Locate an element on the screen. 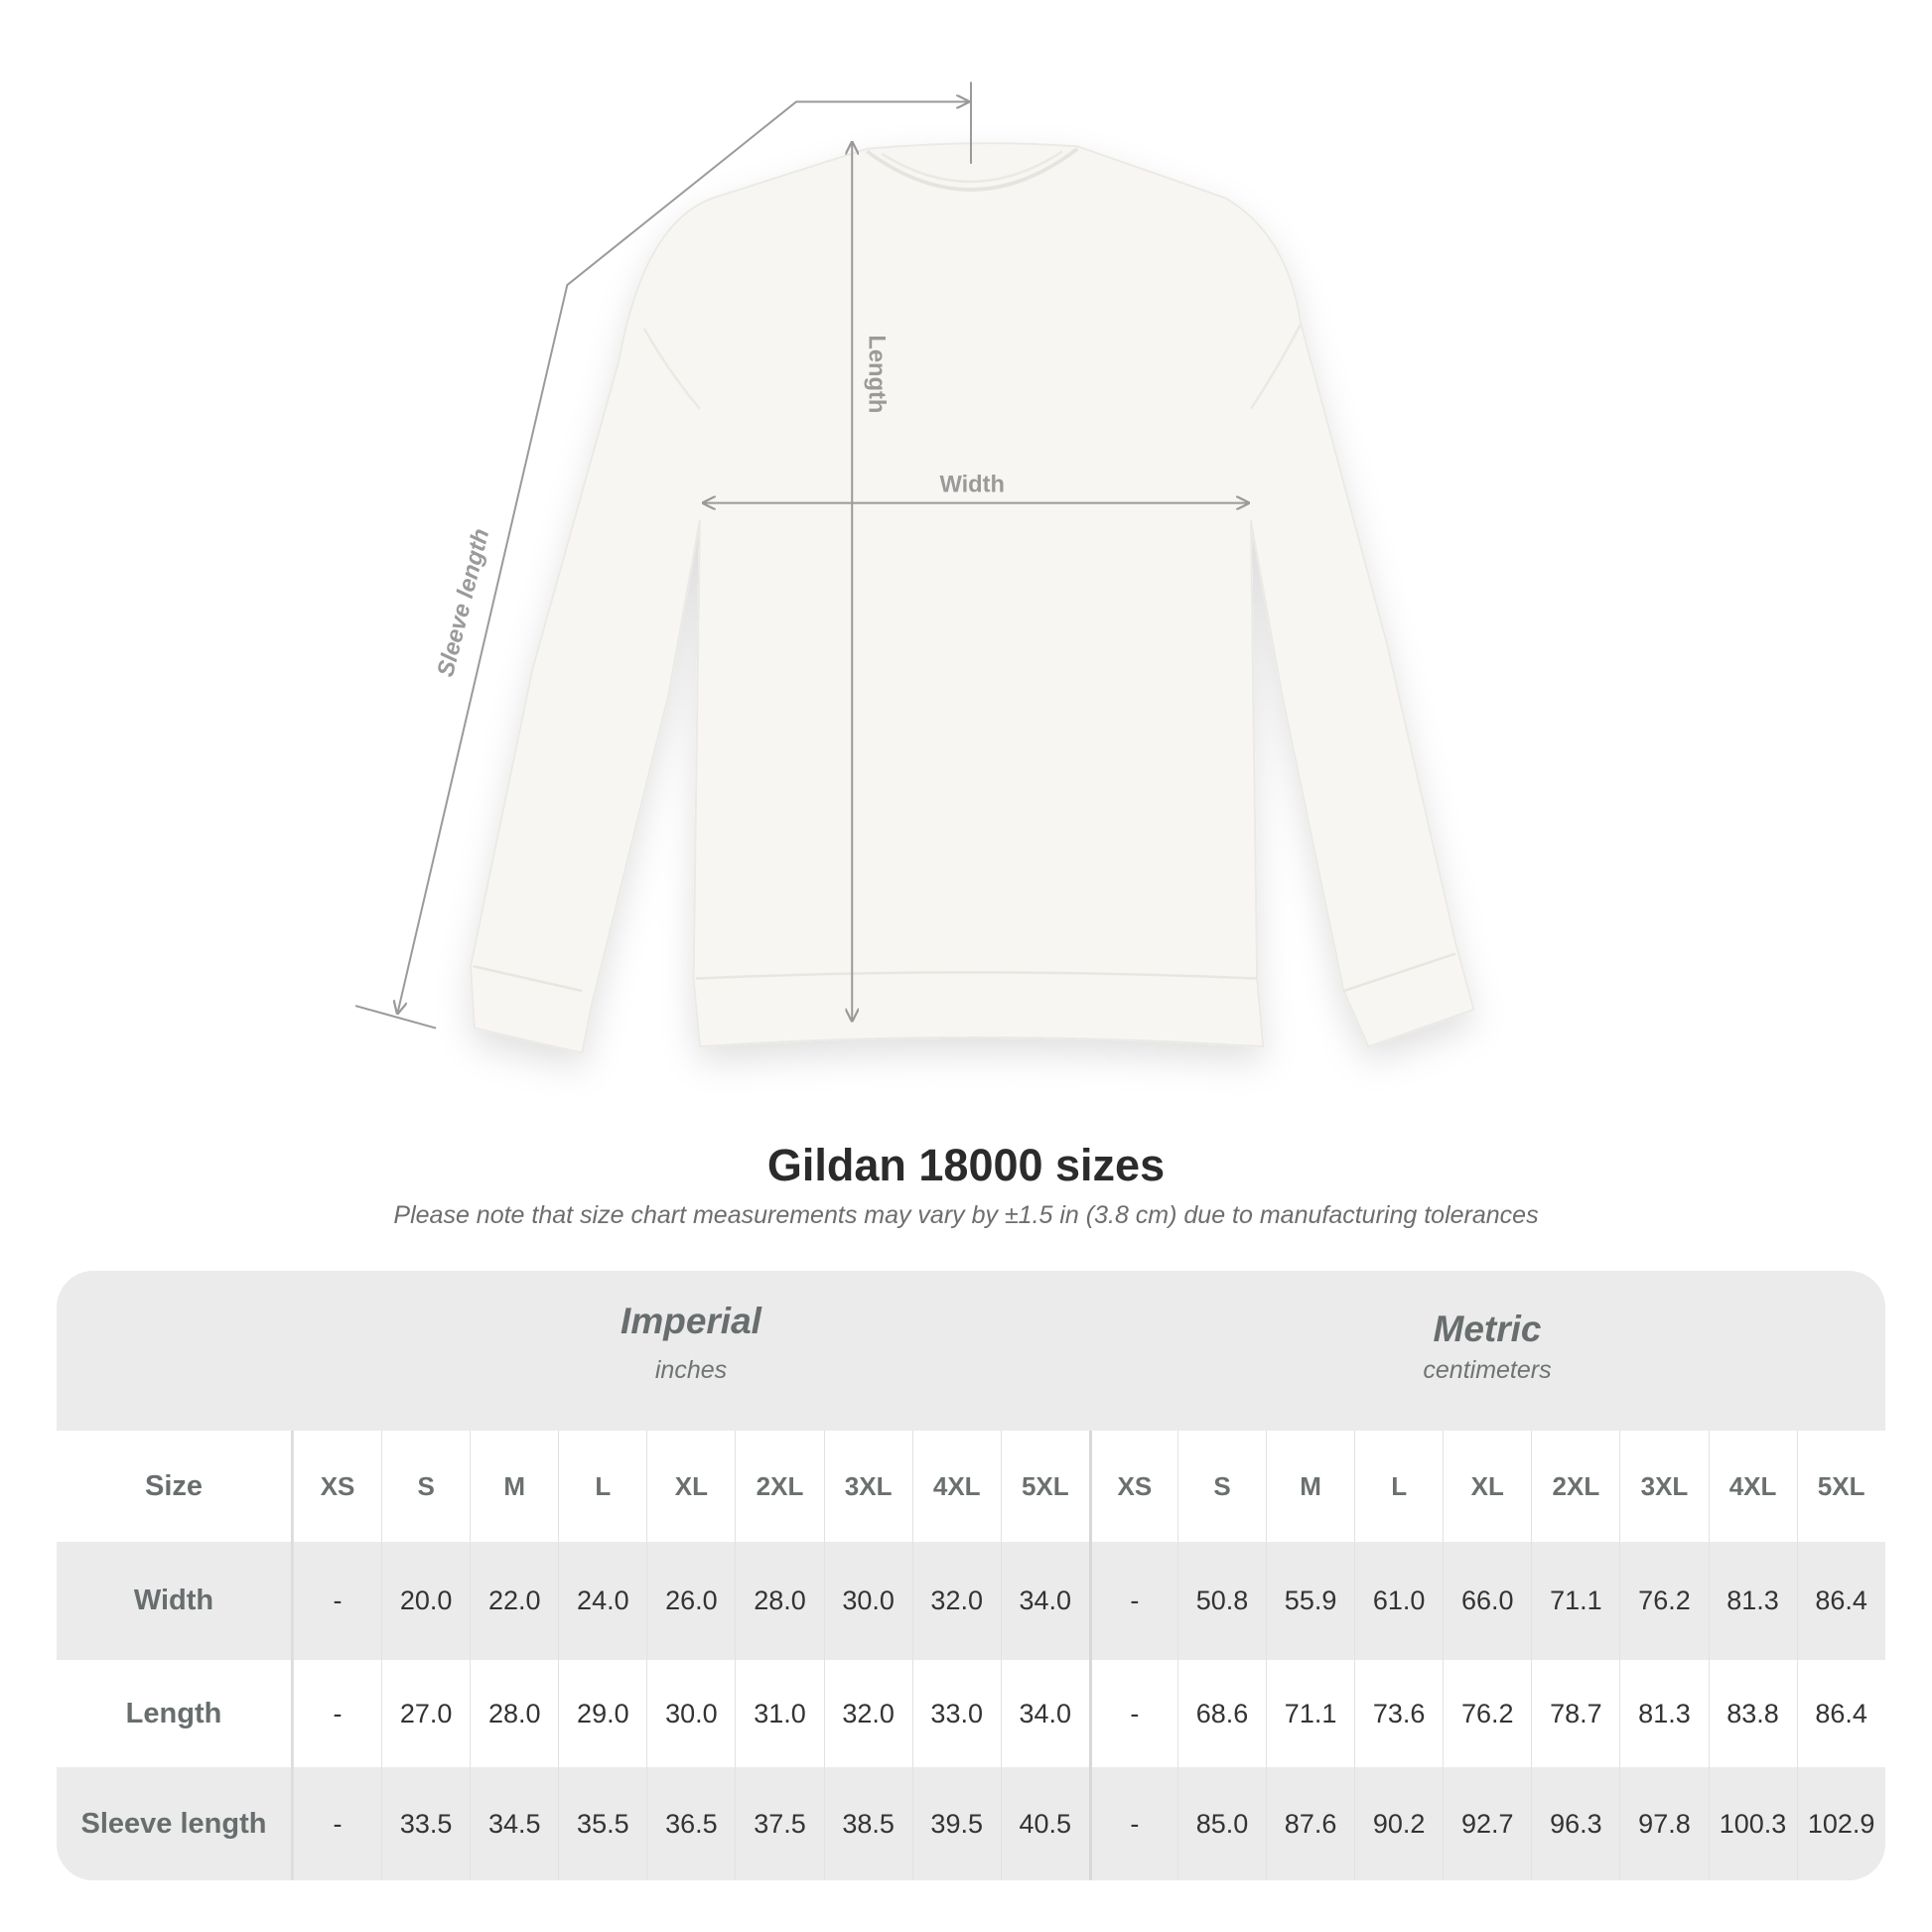  imperial-value-cell: 22.0 is located at coordinates (514, 1601).